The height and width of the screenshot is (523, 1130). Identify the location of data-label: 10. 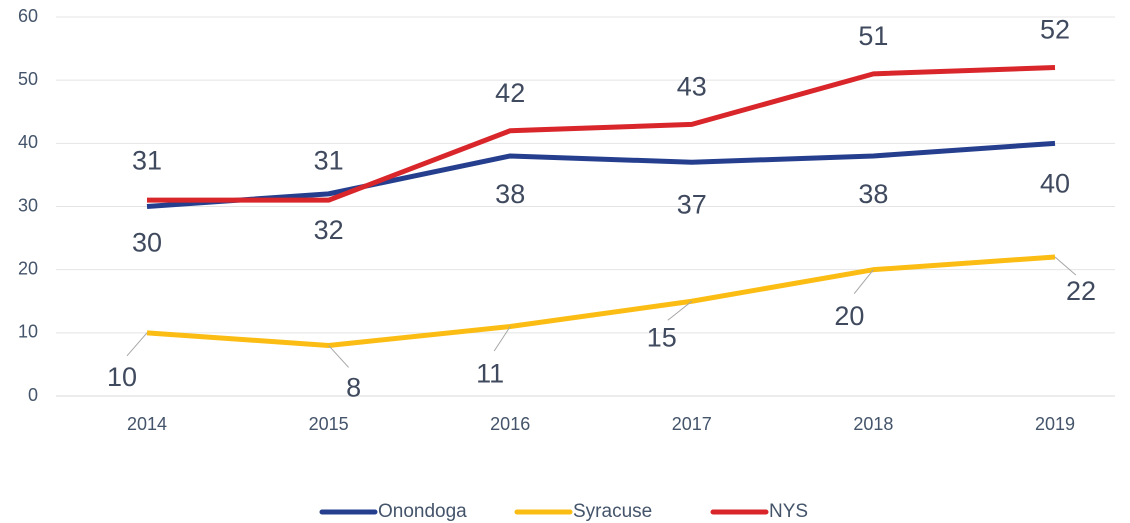
(122, 377).